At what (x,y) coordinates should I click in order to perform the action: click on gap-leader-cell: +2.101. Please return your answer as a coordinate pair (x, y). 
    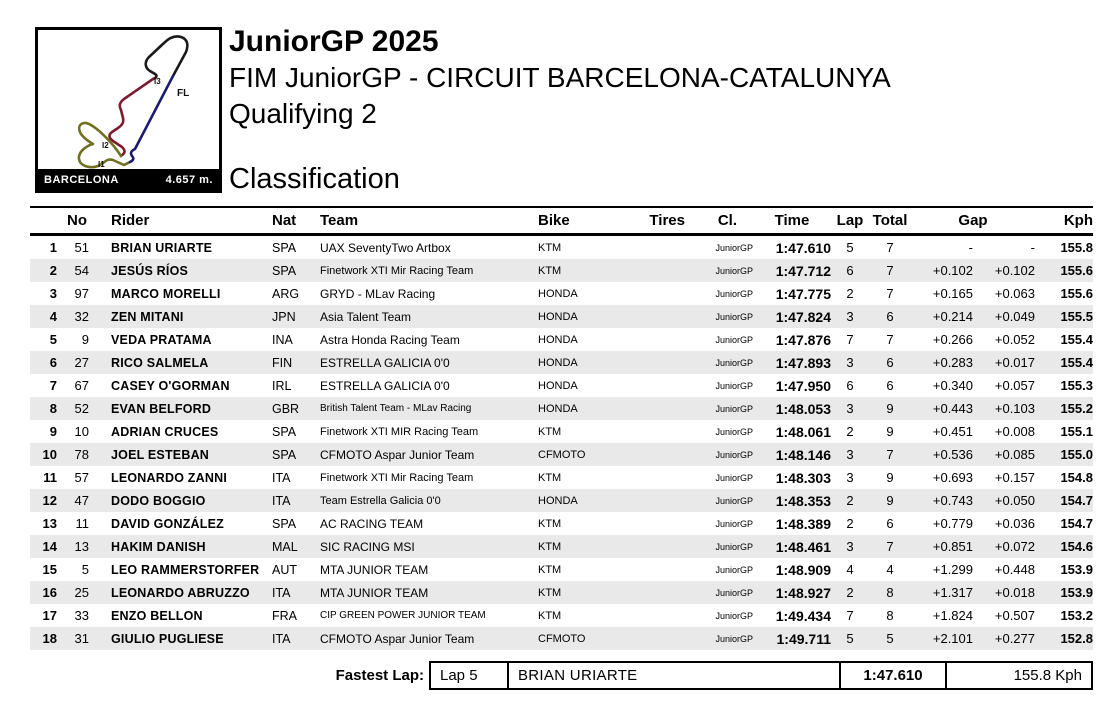
    Looking at the image, I should click on (952, 638).